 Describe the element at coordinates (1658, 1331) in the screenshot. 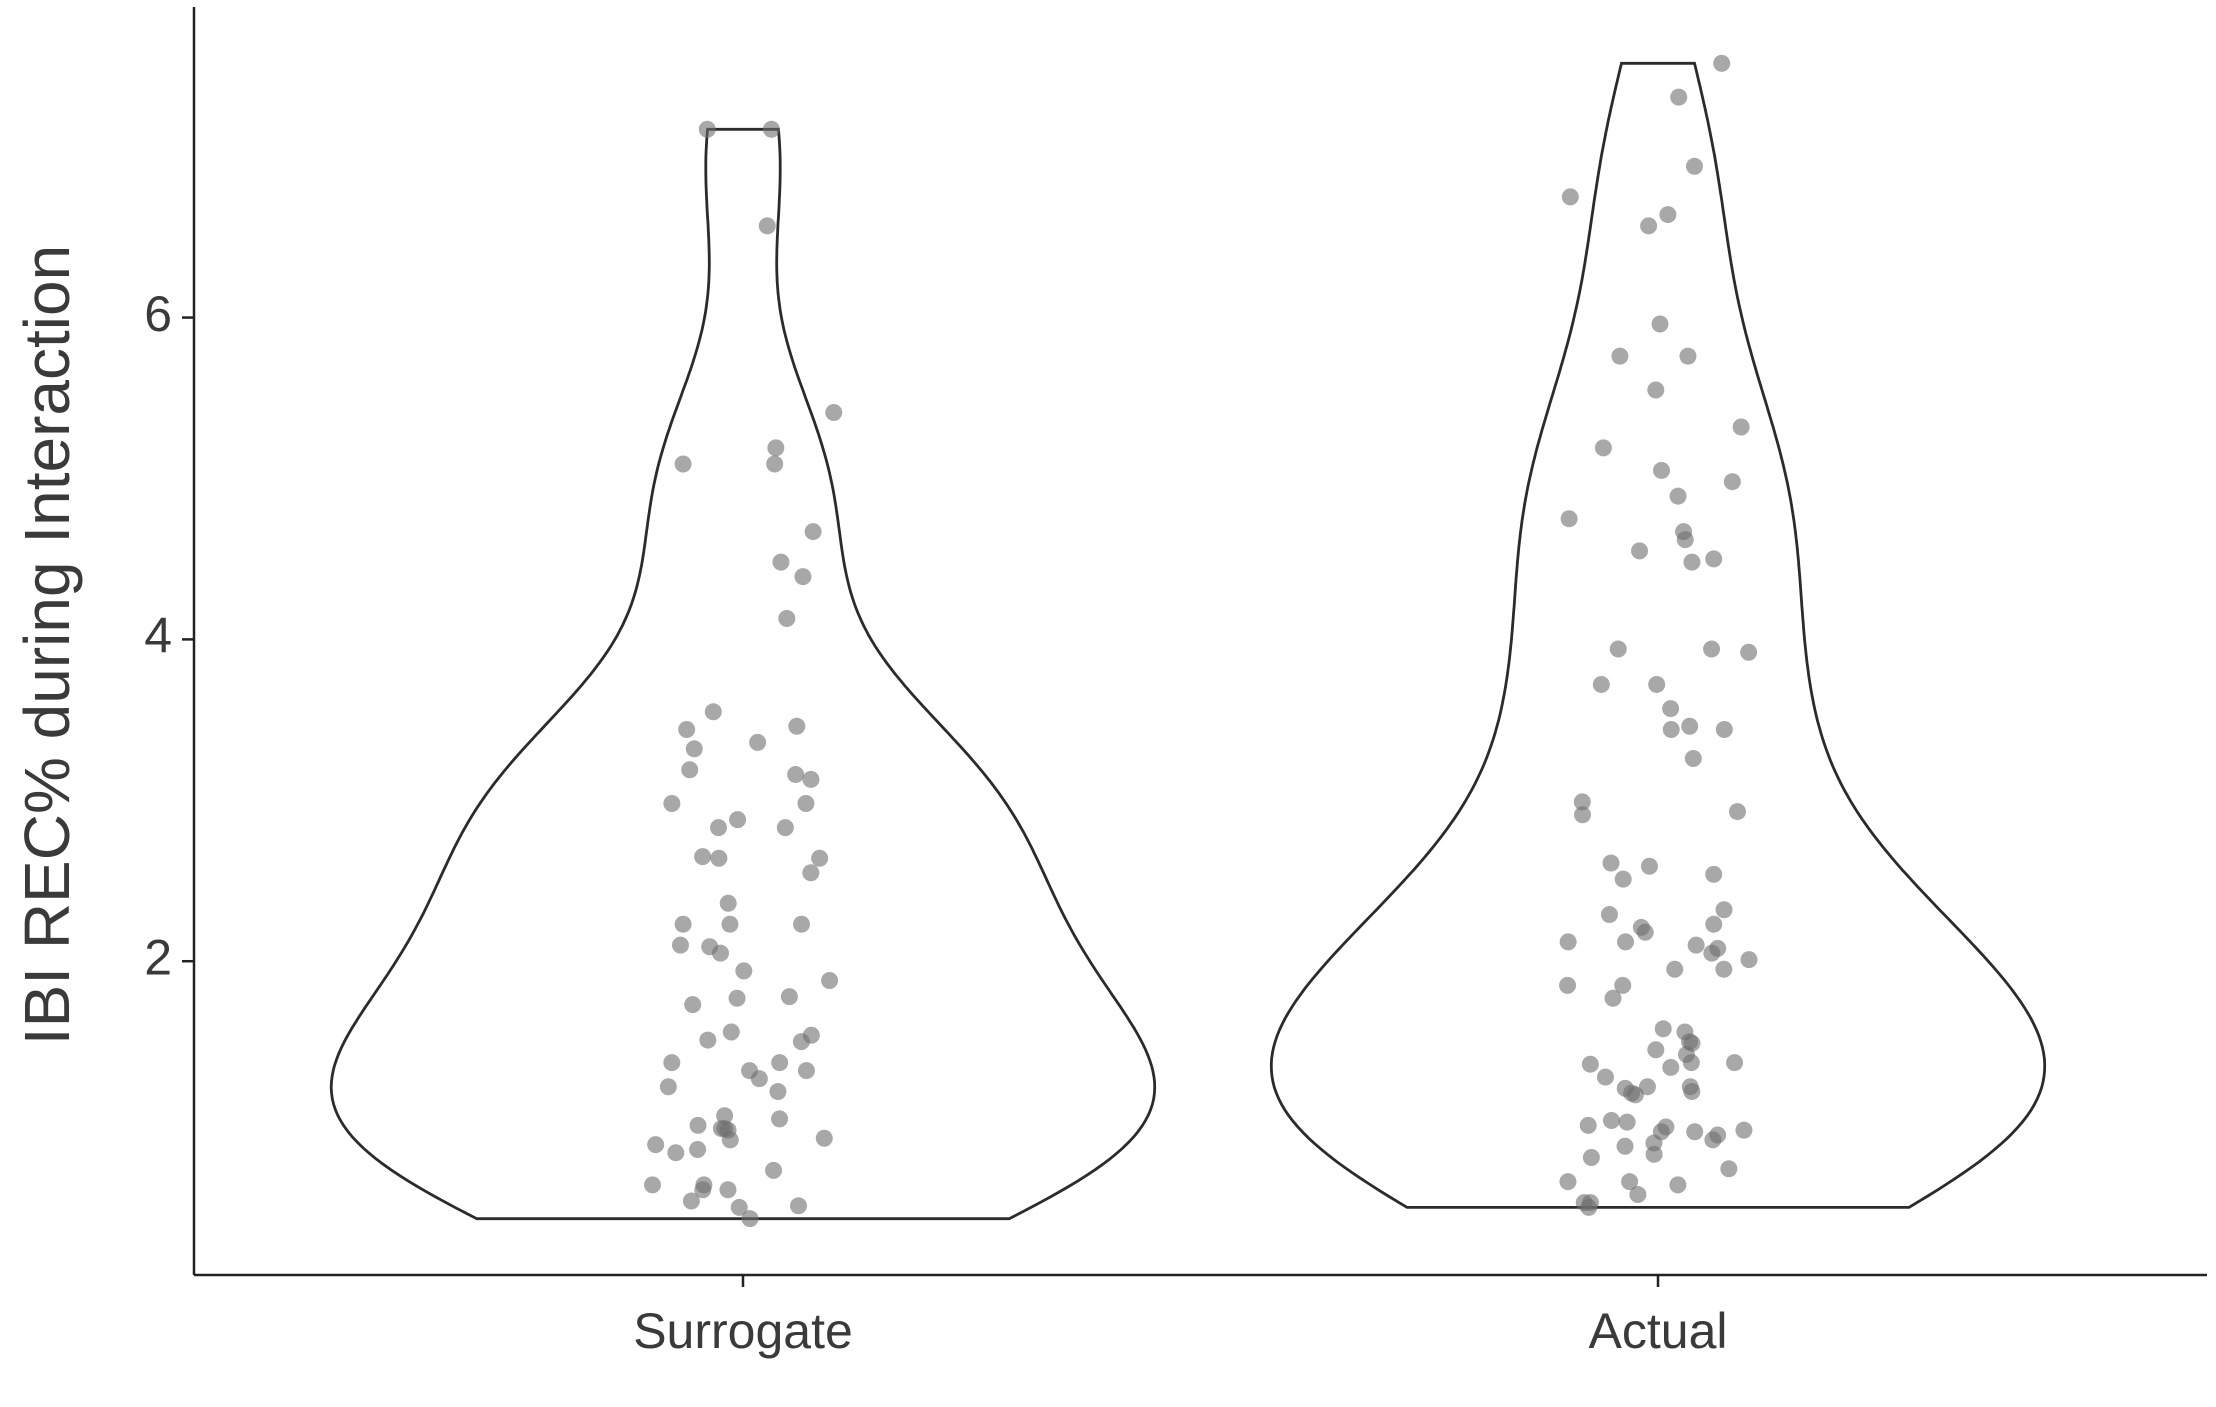

I see `x-tick-label: Actual` at that location.